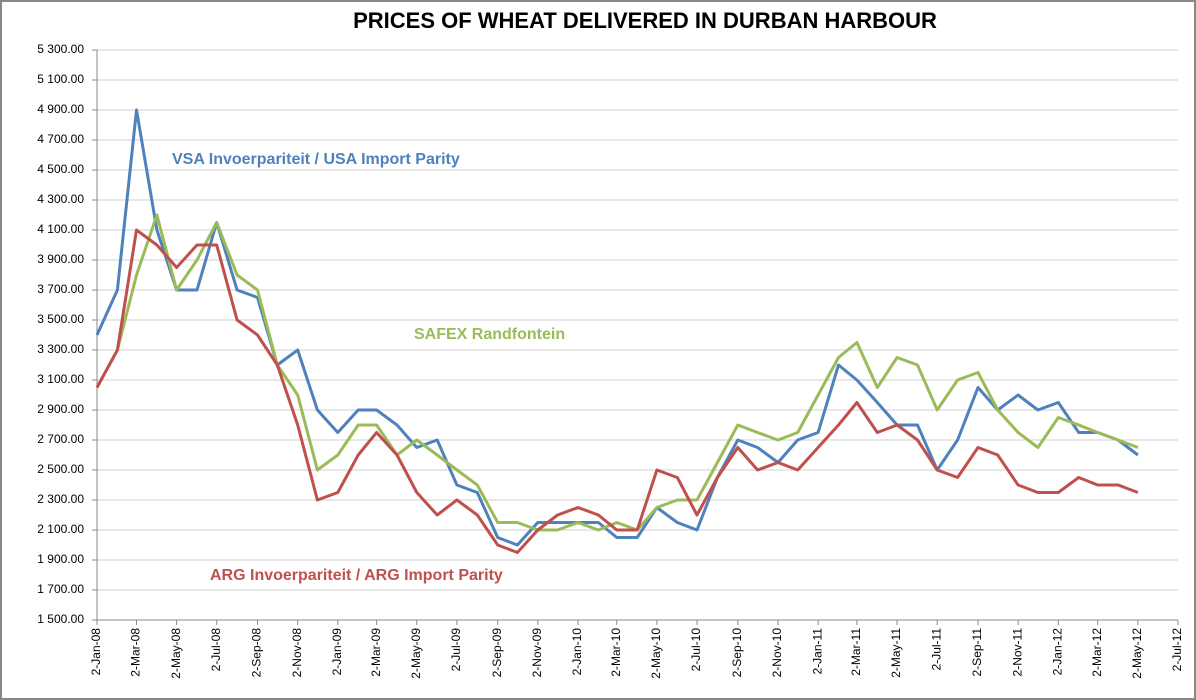 This screenshot has height=700, width=1196. I want to click on x-tick-label: 2-Jul-08, so click(216, 650).